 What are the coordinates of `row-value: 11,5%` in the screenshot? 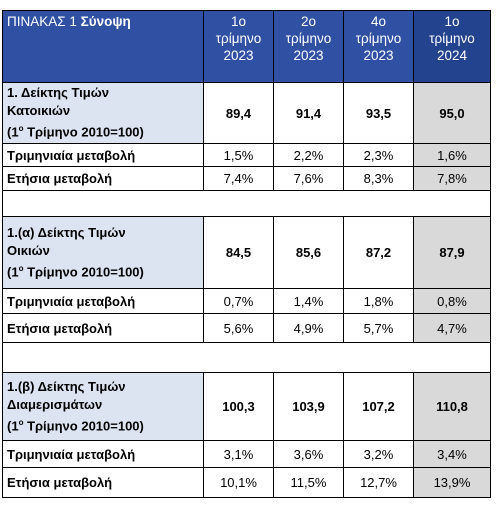 It's located at (308, 482).